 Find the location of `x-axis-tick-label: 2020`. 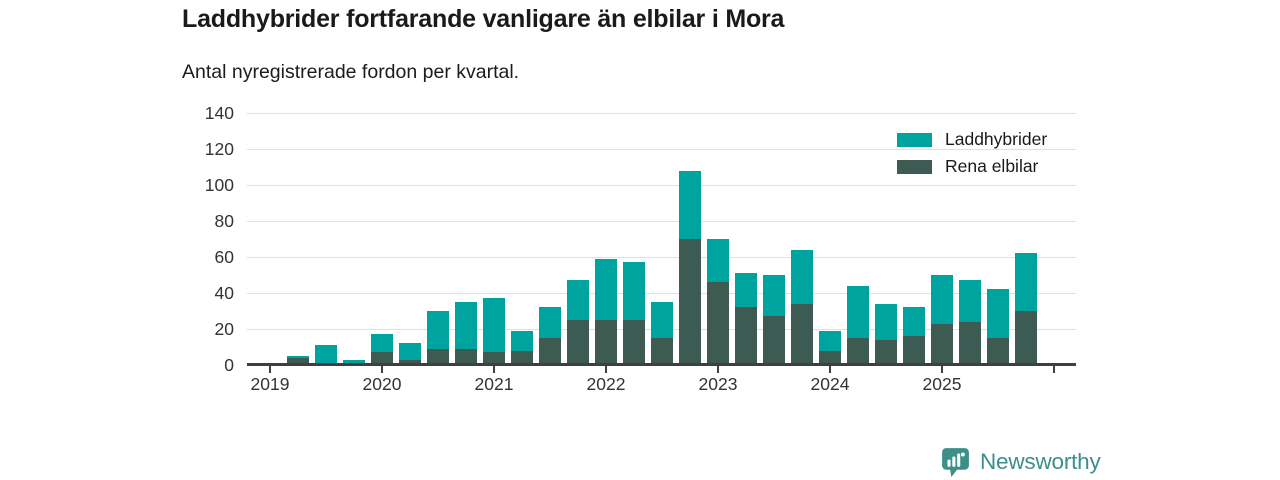

x-axis-tick-label: 2020 is located at coordinates (382, 384).